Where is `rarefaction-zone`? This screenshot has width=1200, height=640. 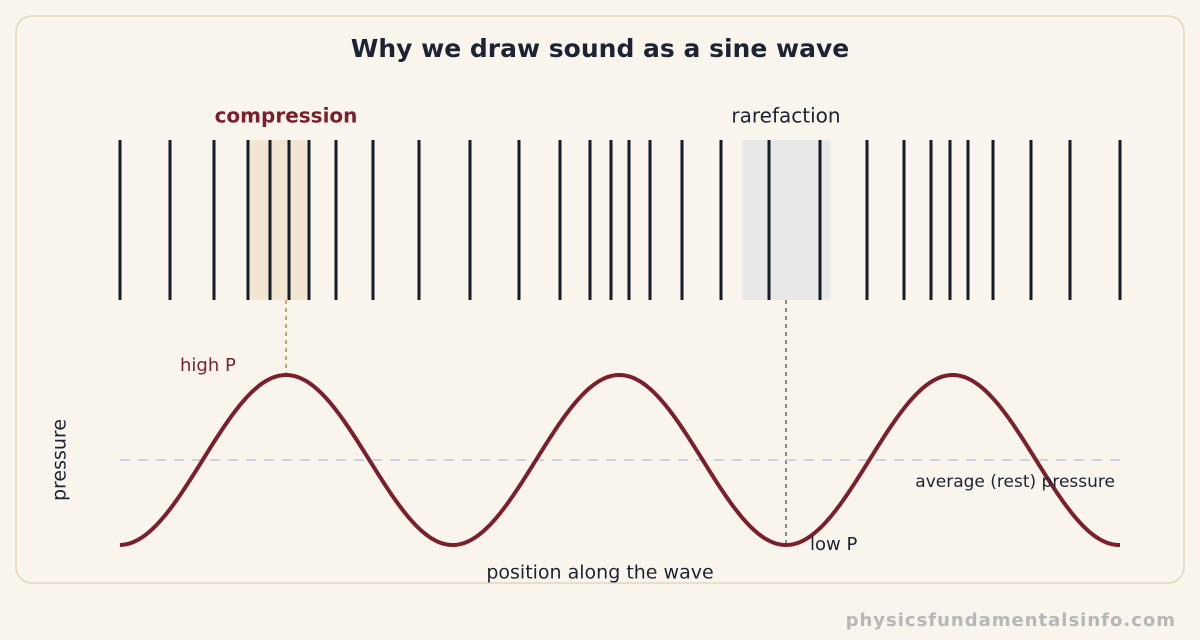
rarefaction-zone is located at coordinates (786, 220).